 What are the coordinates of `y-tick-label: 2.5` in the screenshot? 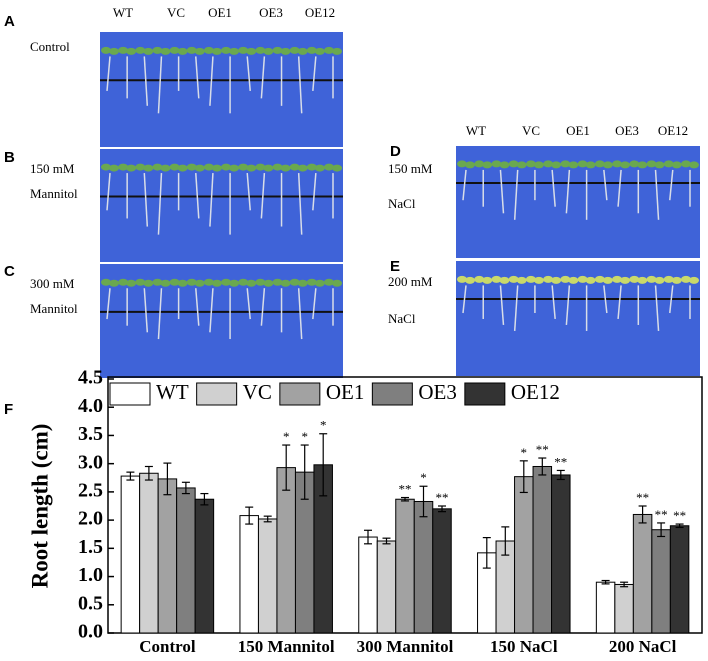 It's located at (90, 490).